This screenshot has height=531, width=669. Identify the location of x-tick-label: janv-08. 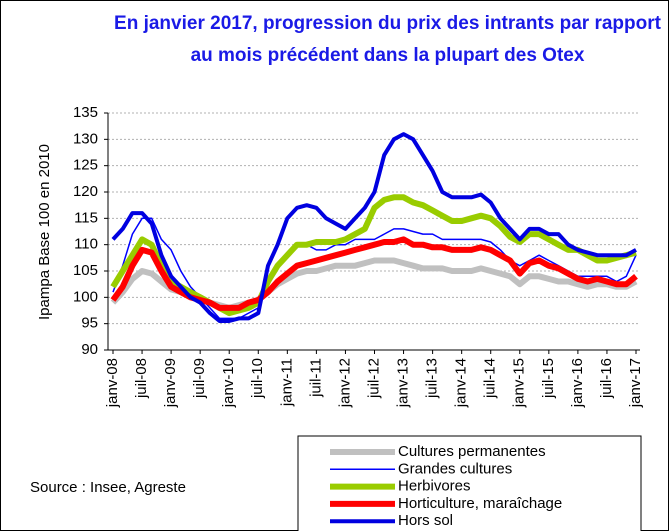
(112, 383).